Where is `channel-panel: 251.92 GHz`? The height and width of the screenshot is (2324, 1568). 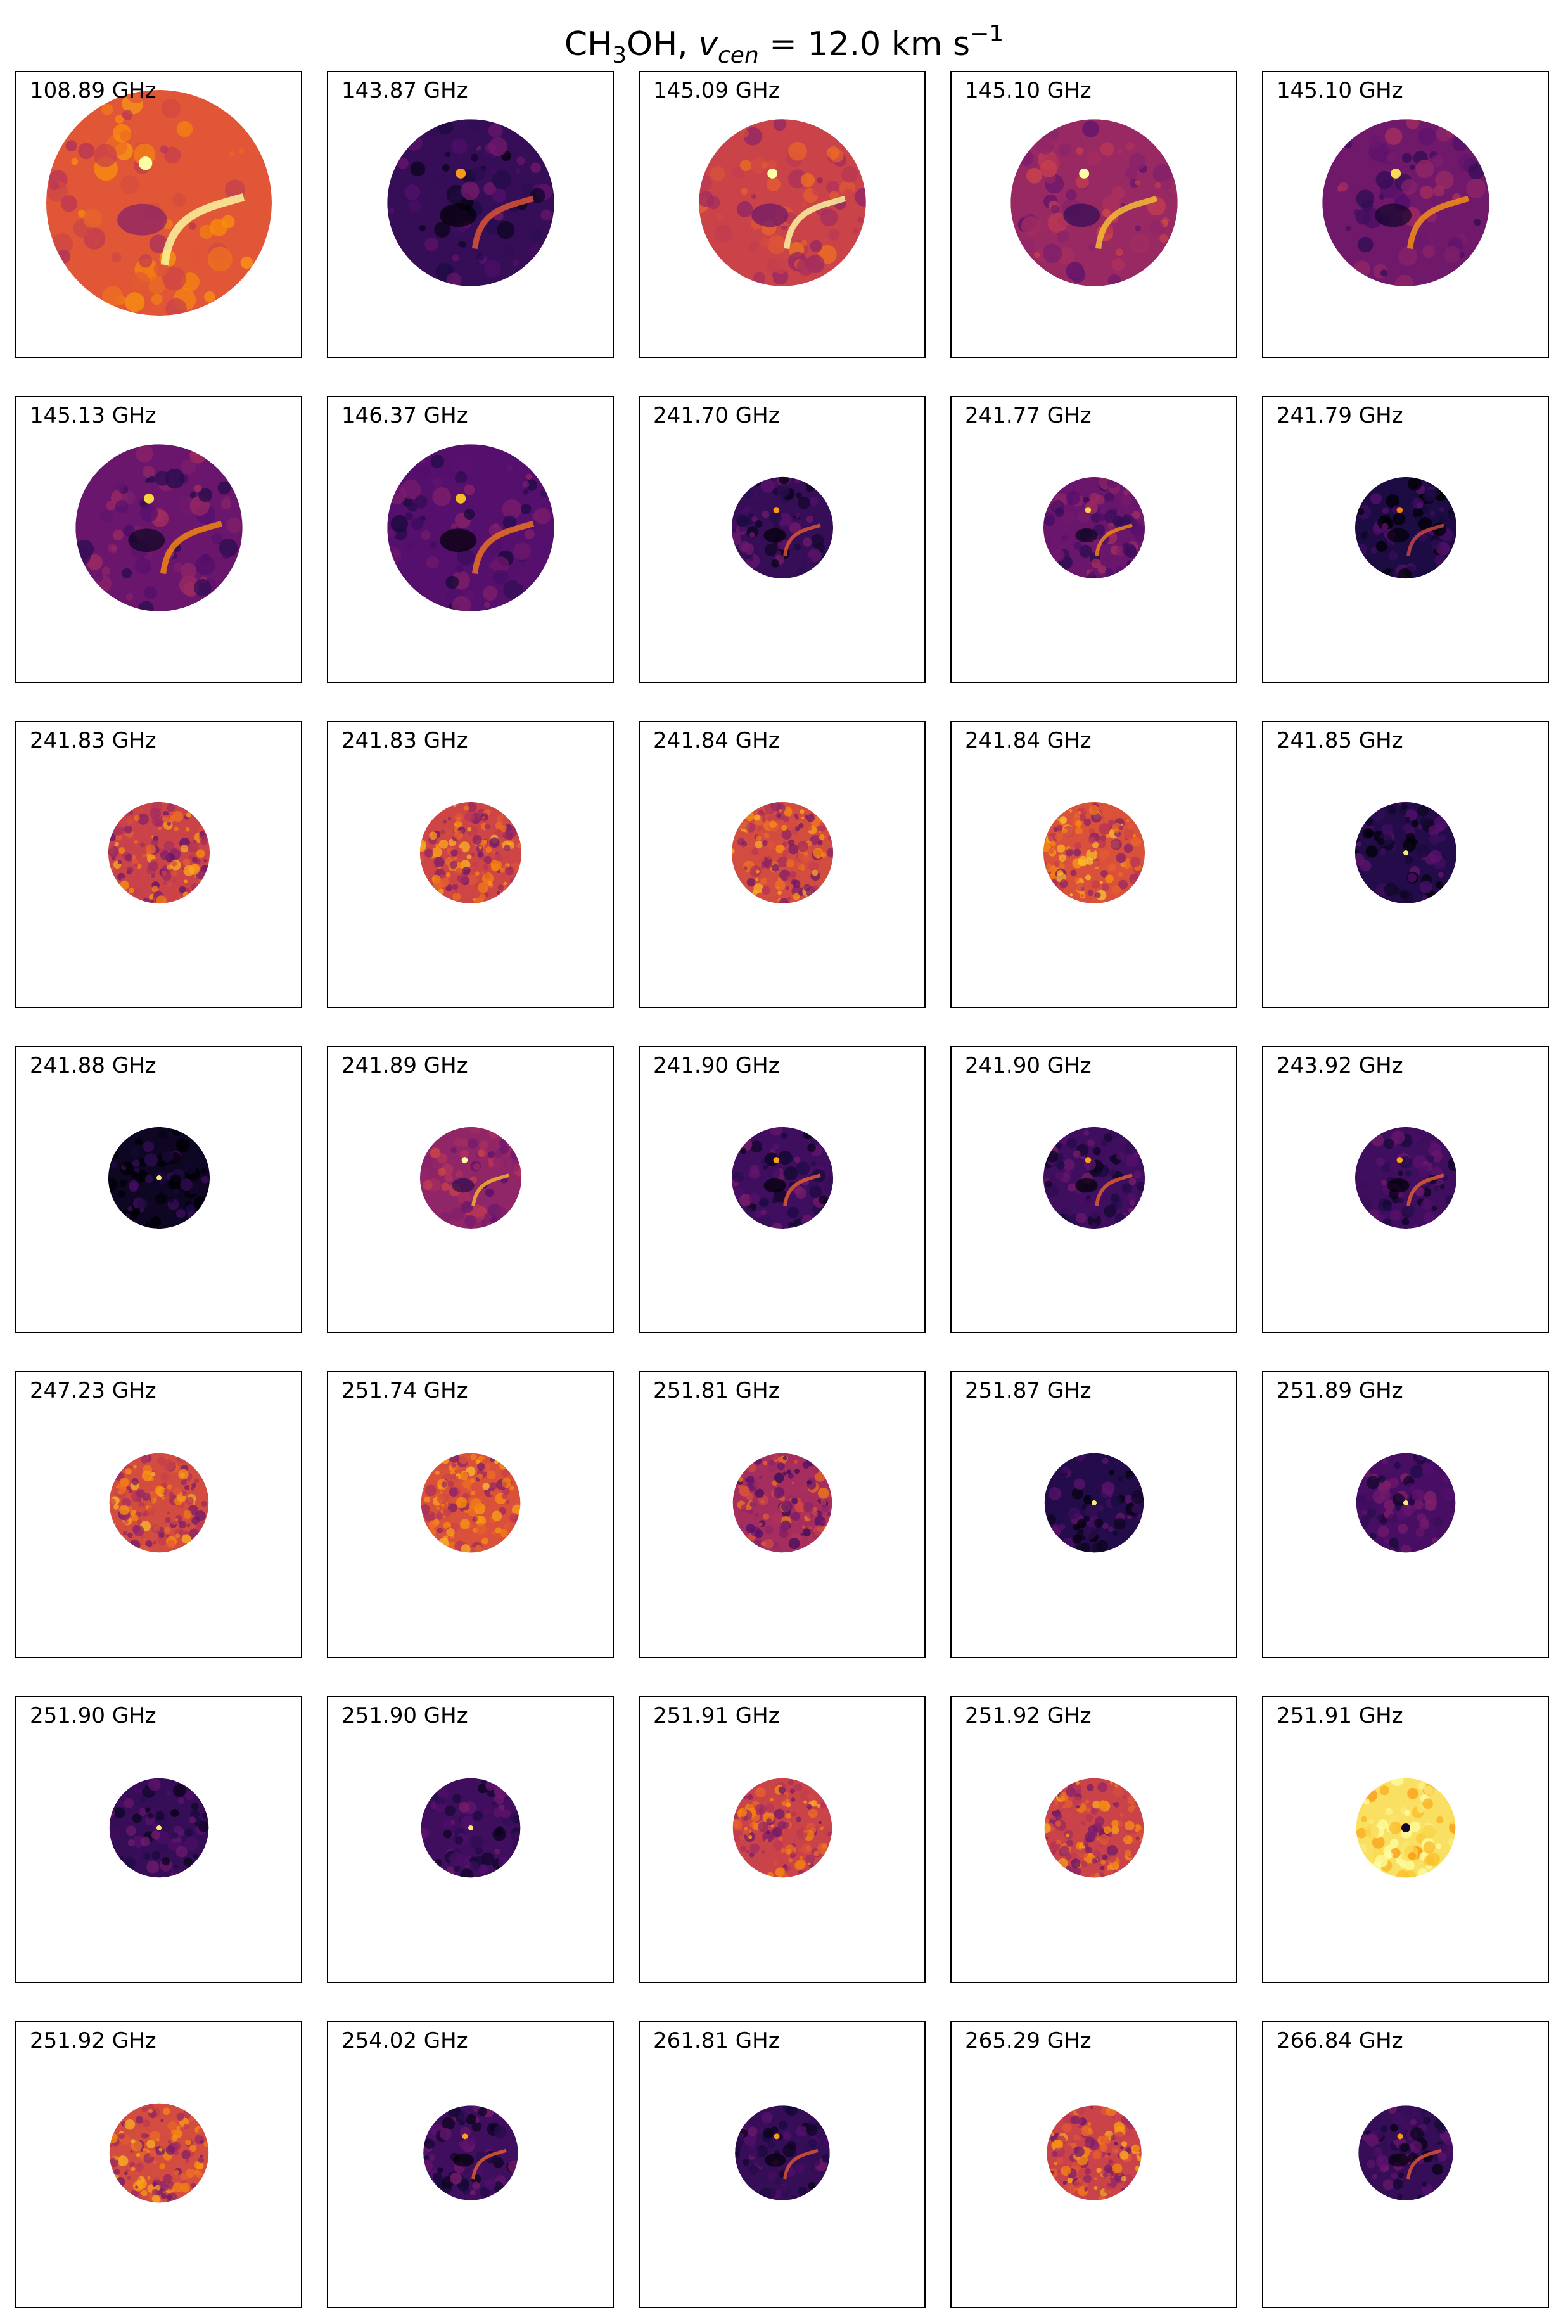
channel-panel: 251.92 GHz is located at coordinates (158, 2164).